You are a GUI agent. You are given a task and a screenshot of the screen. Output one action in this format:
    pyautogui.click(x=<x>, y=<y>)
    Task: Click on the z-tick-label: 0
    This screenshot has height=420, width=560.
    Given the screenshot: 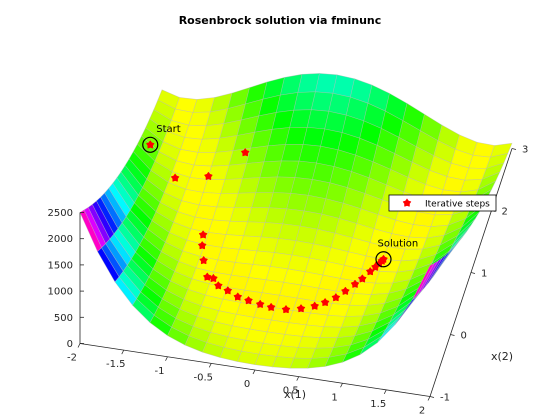 What is the action you would take?
    pyautogui.click(x=70, y=344)
    